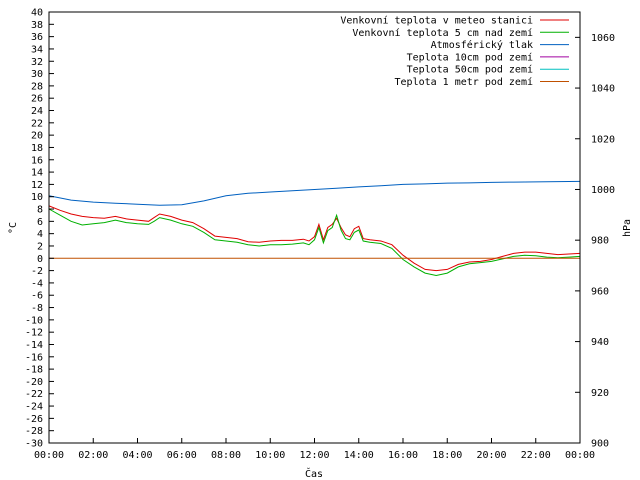 Image resolution: width=640 pixels, height=480 pixels. I want to click on x-tick-label: 20:00, so click(491, 455).